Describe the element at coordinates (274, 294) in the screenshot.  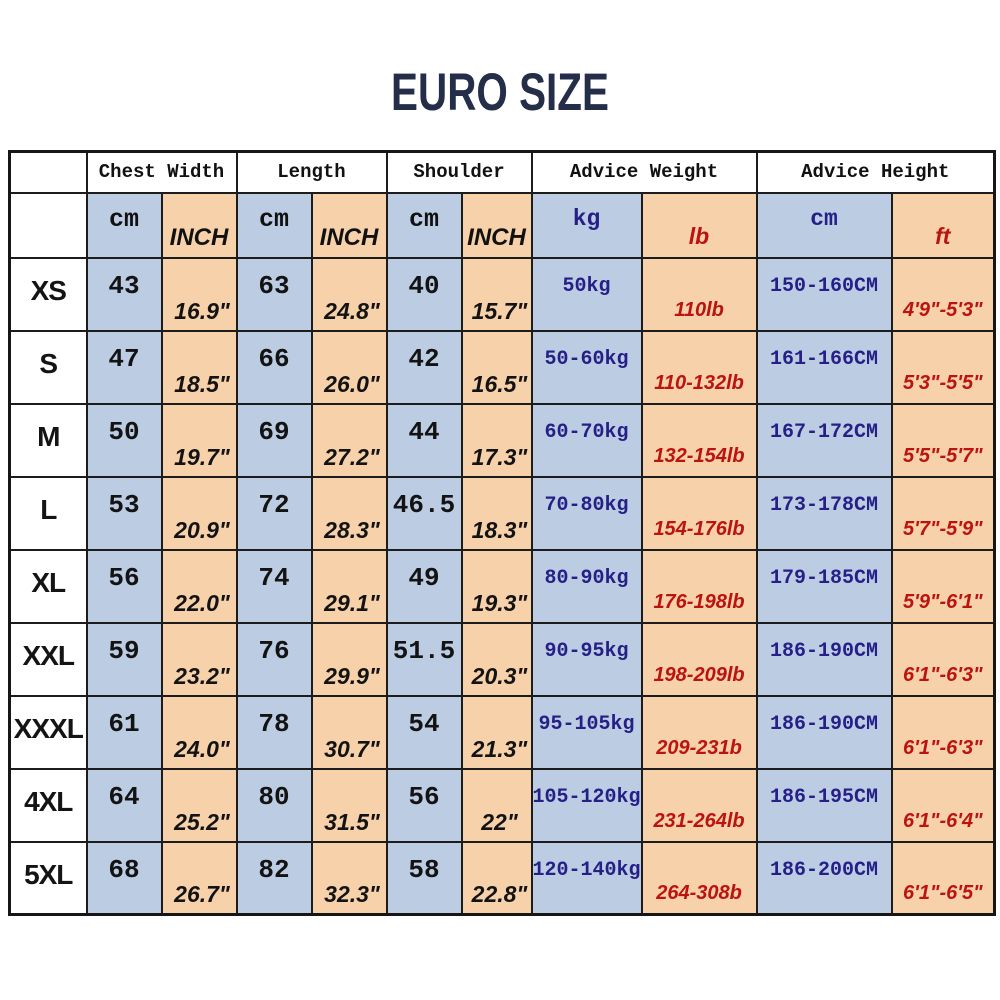
I see `cell-length-cm: 63` at that location.